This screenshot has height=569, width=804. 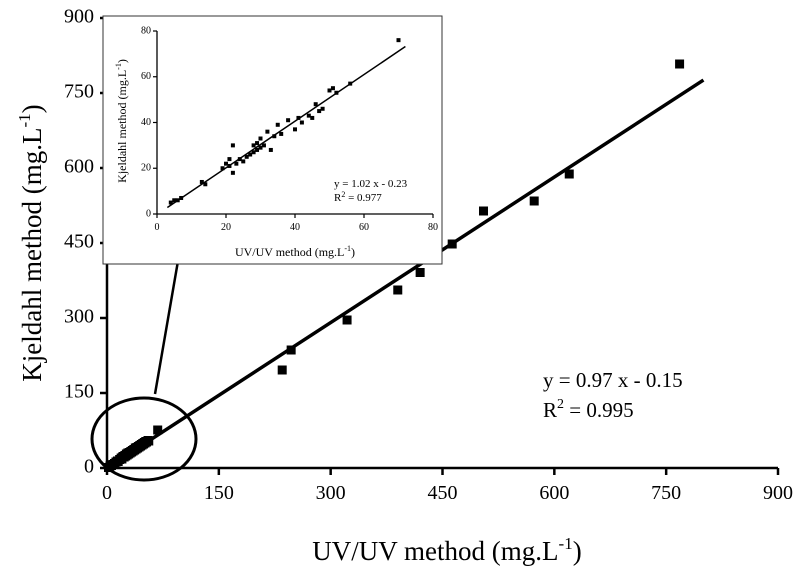 What do you see at coordinates (146, 168) in the screenshot?
I see `inset-y-tick-label: 20` at bounding box center [146, 168].